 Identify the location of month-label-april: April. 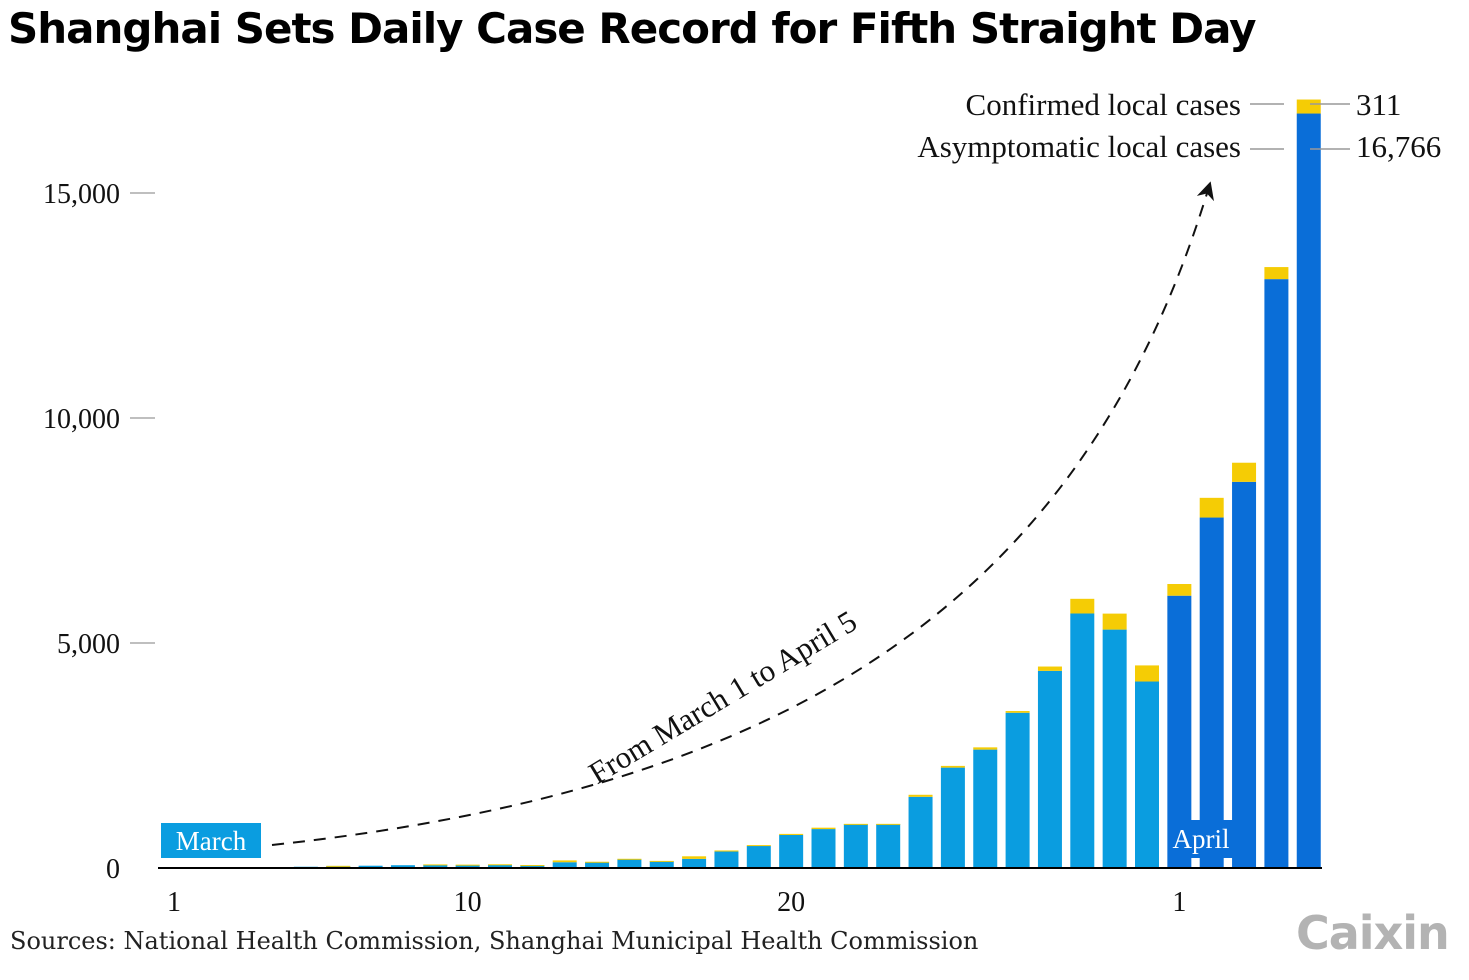
(1201, 839).